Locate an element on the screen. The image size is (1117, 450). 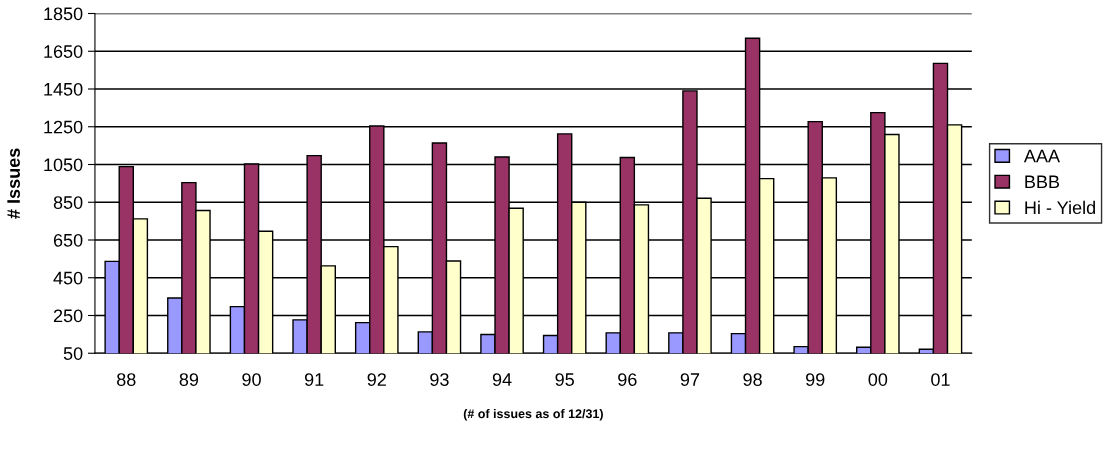
x-tick-label: 99 is located at coordinates (815, 379).